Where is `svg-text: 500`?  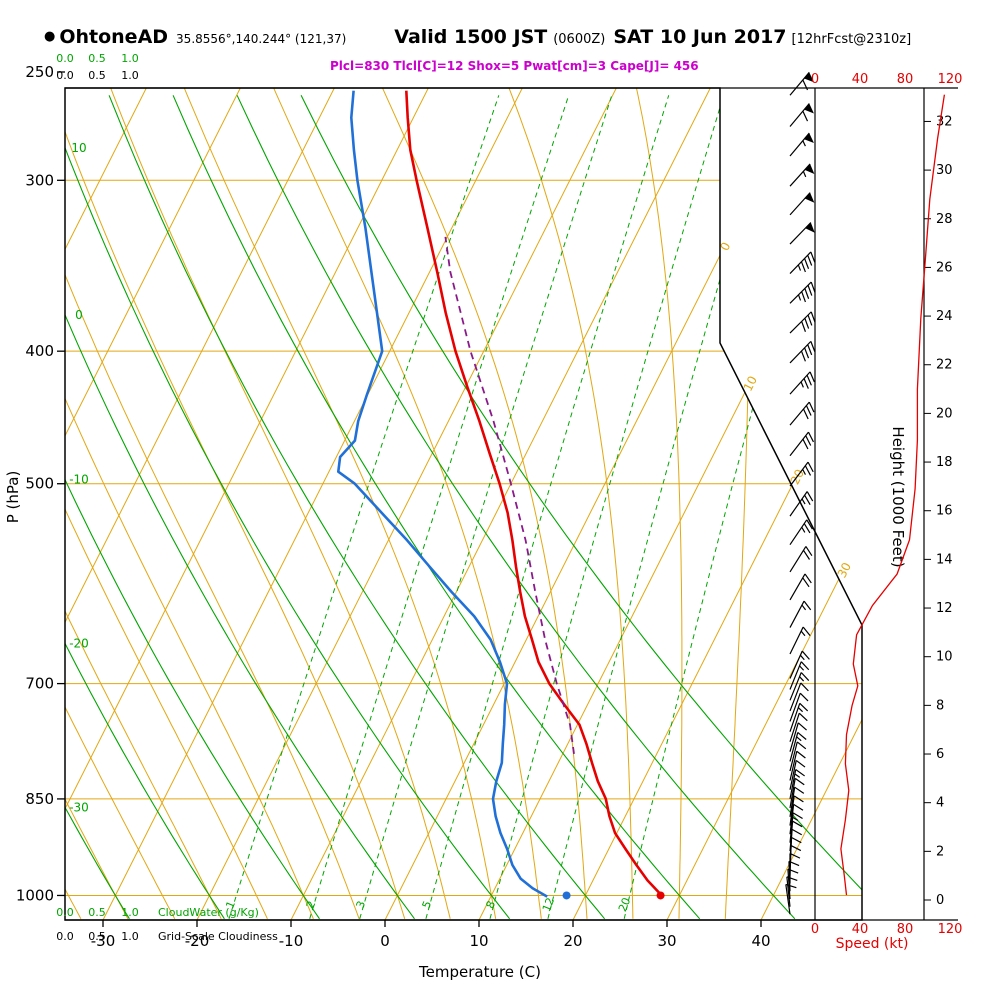 svg-text: 500 is located at coordinates (39, 484).